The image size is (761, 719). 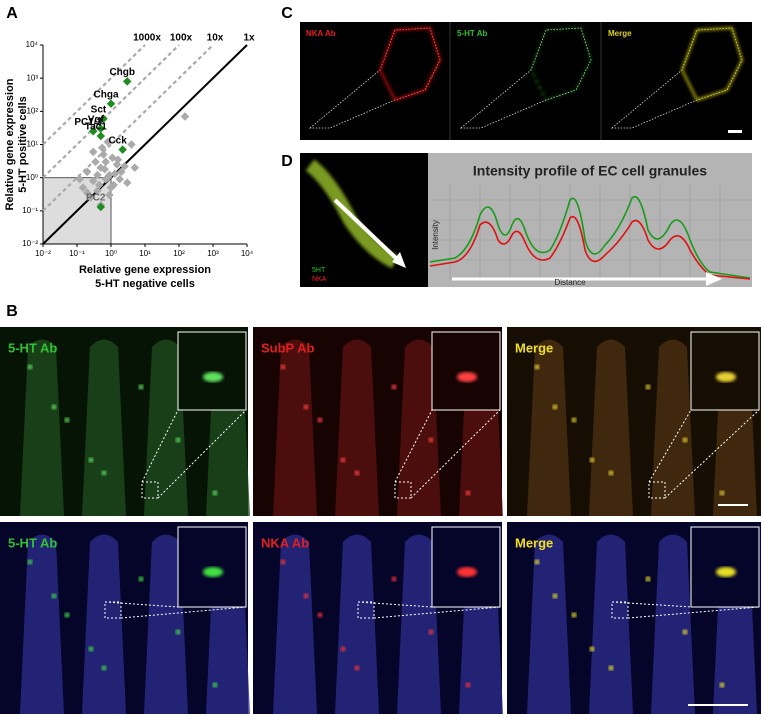 What do you see at coordinates (32, 44) in the screenshot?
I see `y-tick-label: 10⁴` at bounding box center [32, 44].